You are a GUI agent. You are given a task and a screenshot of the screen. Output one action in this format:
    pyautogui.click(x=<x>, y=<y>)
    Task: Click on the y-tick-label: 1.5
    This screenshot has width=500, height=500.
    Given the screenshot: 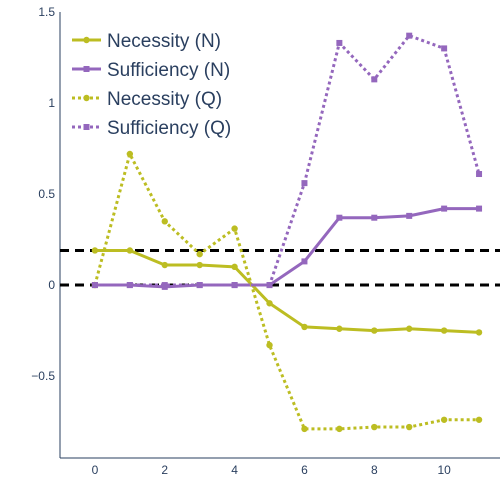 What is the action you would take?
    pyautogui.click(x=46, y=12)
    